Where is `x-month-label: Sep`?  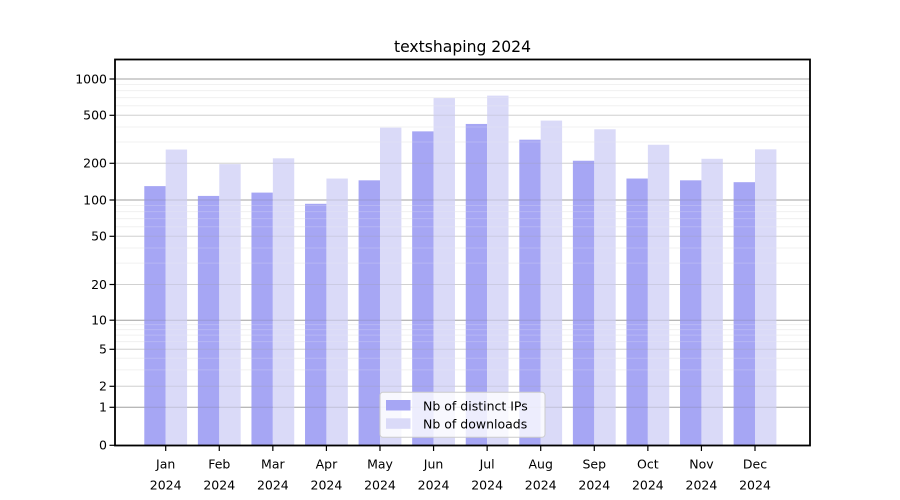
x-month-label: Sep is located at coordinates (595, 464).